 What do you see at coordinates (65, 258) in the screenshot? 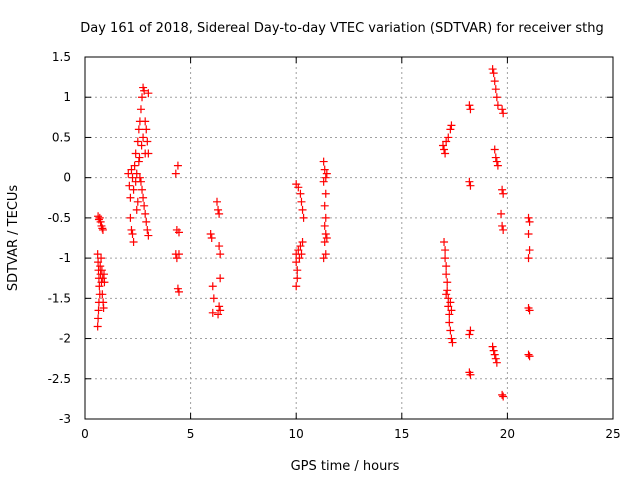
I see `y-tick-label: -1` at bounding box center [65, 258].